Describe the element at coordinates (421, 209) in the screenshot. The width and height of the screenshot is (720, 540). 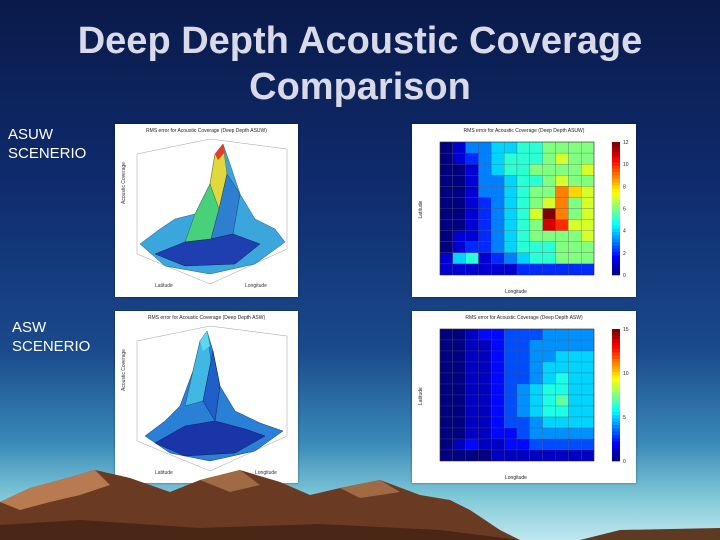
I see `heatmap-ylabel: Latitude` at that location.